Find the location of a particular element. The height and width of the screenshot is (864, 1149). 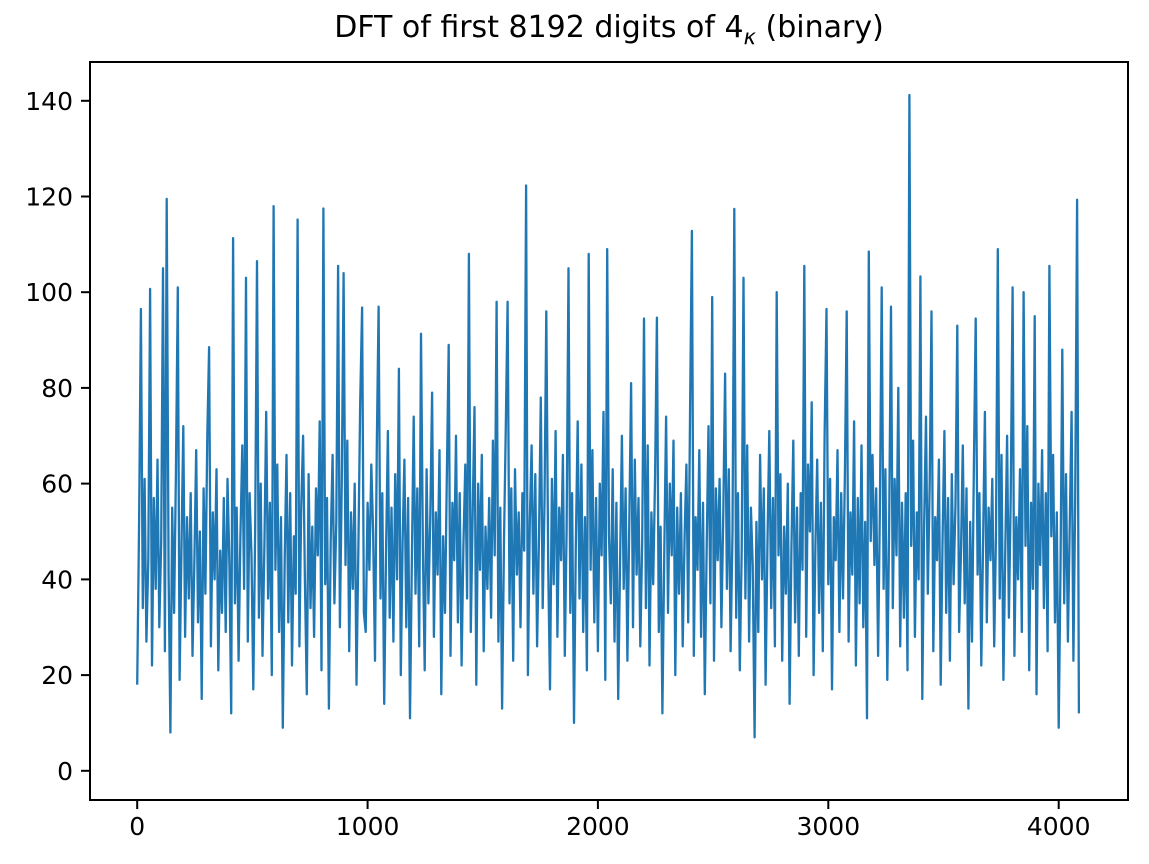

y-tick-label: 20 is located at coordinates (57, 675).